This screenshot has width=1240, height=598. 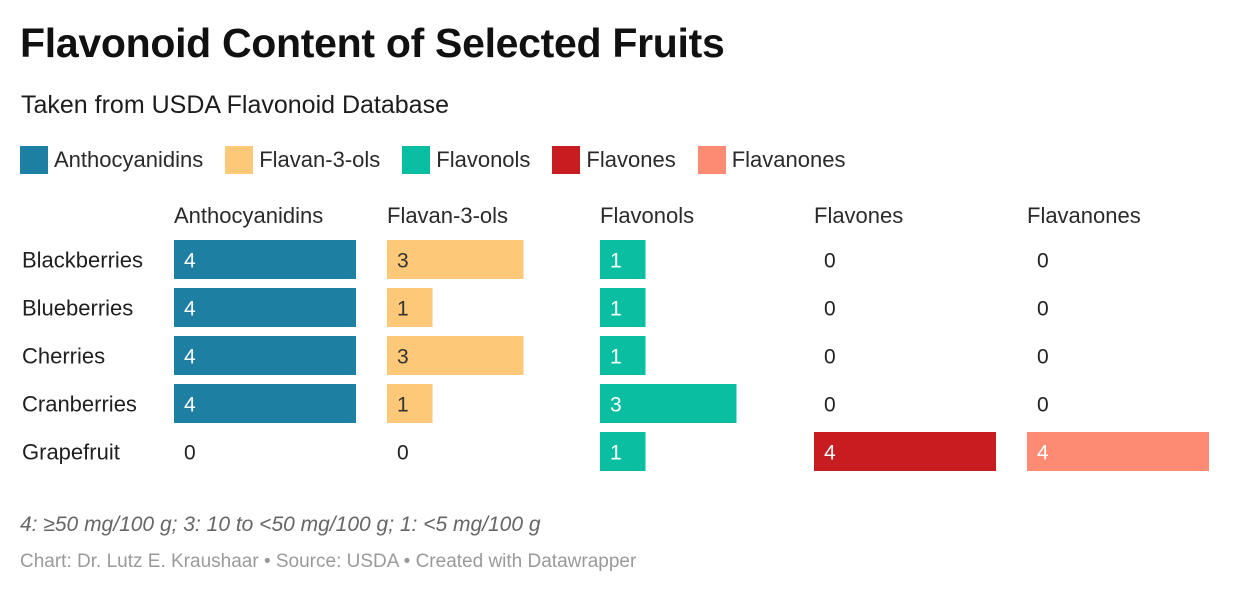 What do you see at coordinates (79, 404) in the screenshot?
I see `row-label-cranberries: Cranberries` at bounding box center [79, 404].